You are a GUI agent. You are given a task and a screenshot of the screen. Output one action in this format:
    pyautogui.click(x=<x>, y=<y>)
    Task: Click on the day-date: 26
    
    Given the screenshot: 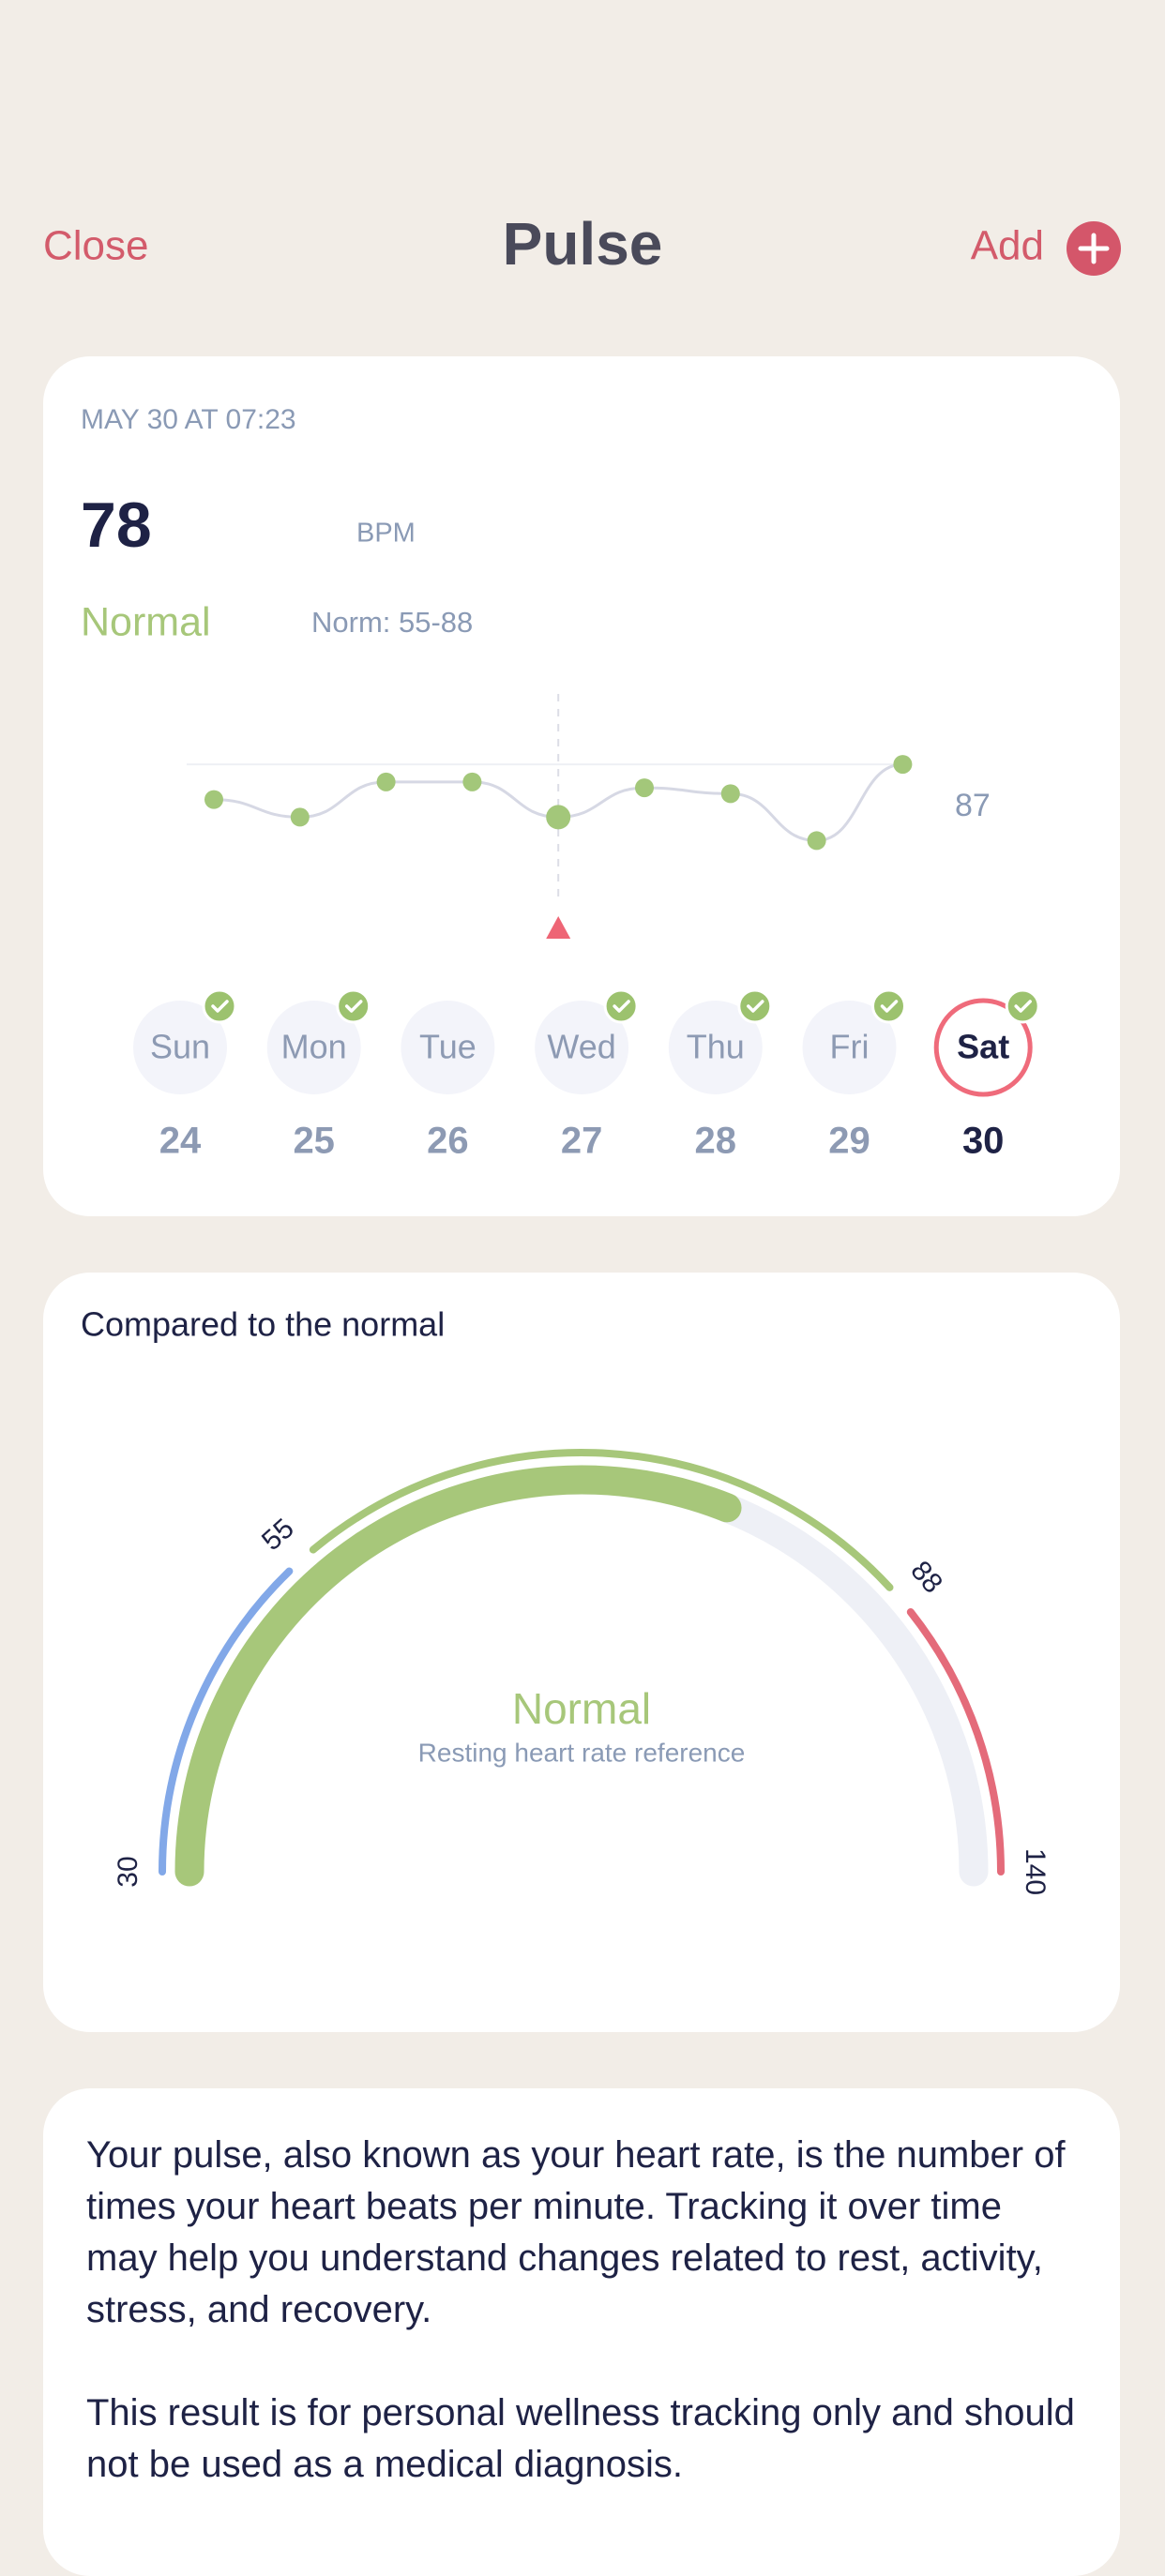 What is the action you would take?
    pyautogui.click(x=448, y=1141)
    